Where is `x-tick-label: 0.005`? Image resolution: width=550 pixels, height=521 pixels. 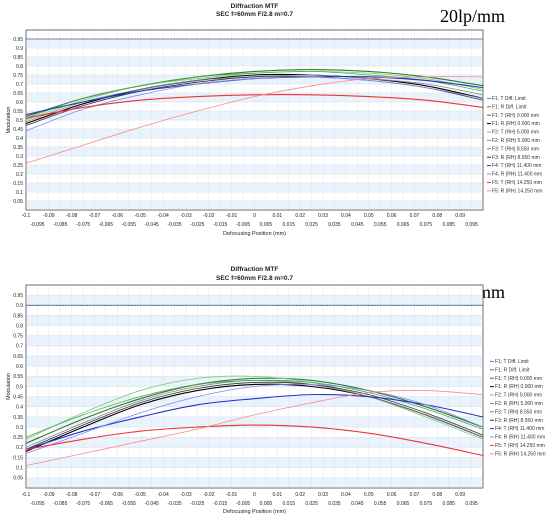
x-tick-label: 0.005 is located at coordinates (266, 225).